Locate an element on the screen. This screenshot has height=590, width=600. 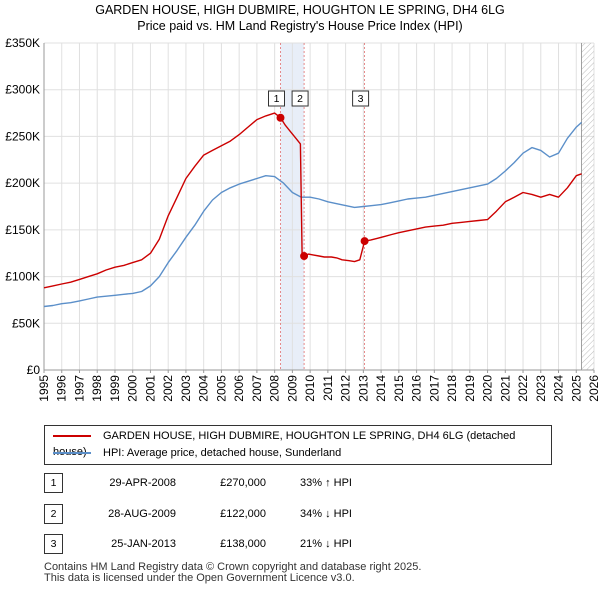
x-tick-label: 2022 is located at coordinates (523, 388).